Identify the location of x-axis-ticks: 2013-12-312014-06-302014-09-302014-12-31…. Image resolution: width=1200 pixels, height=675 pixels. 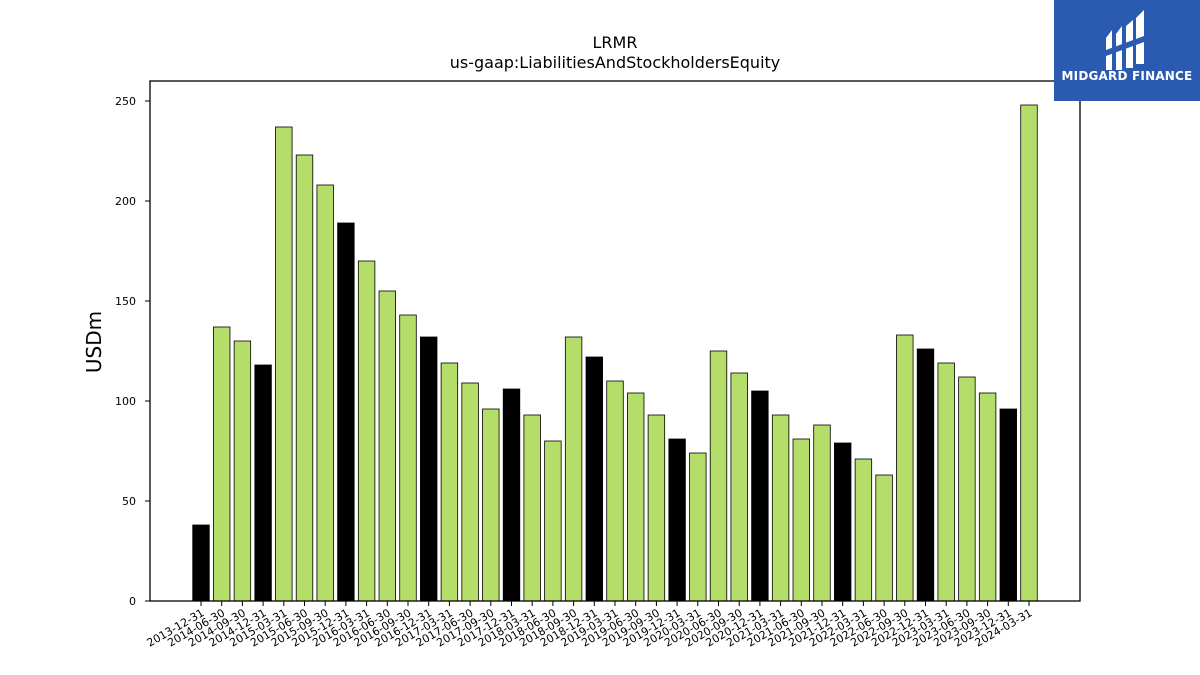
(590, 625).